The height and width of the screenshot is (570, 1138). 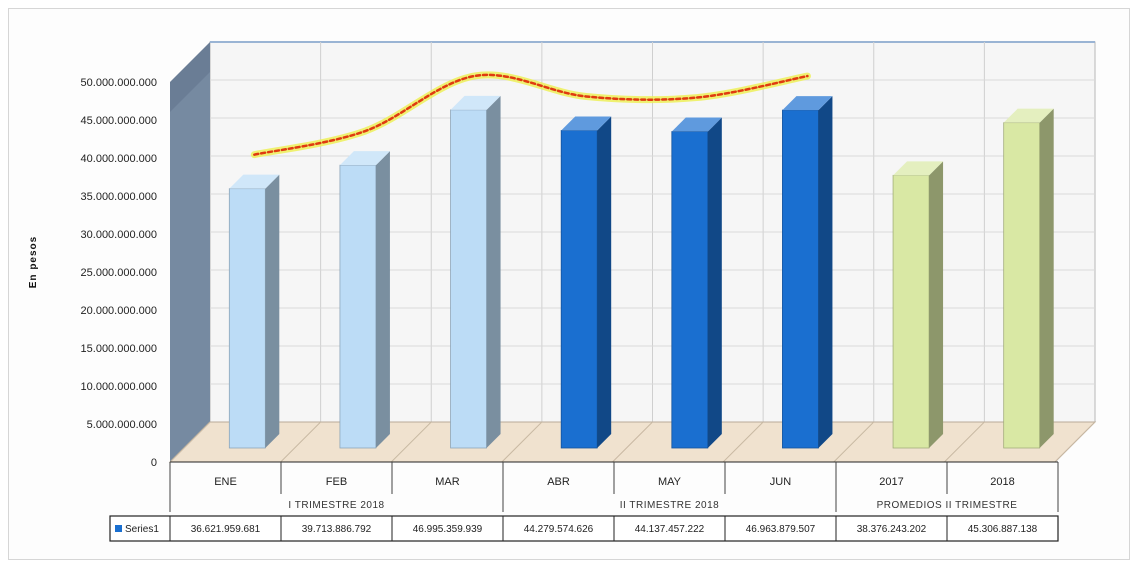 What do you see at coordinates (190, 267) in the screenshot?
I see `side-wall-highlight` at bounding box center [190, 267].